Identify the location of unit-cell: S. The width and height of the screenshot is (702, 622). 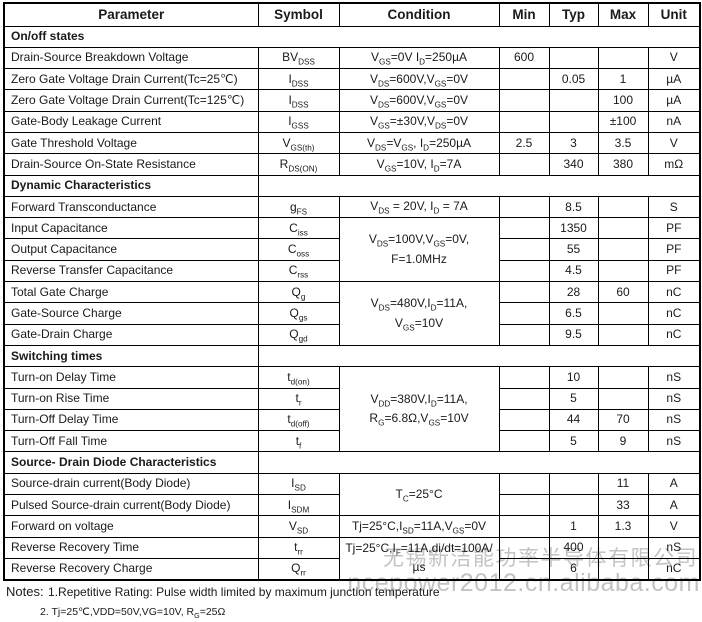
(674, 207).